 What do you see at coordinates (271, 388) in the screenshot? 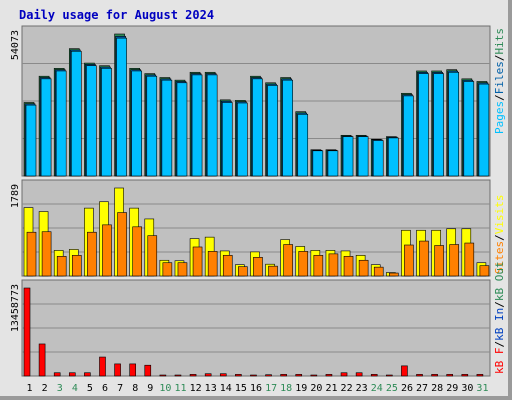
I see `x-tick-label: 17` at bounding box center [271, 388].